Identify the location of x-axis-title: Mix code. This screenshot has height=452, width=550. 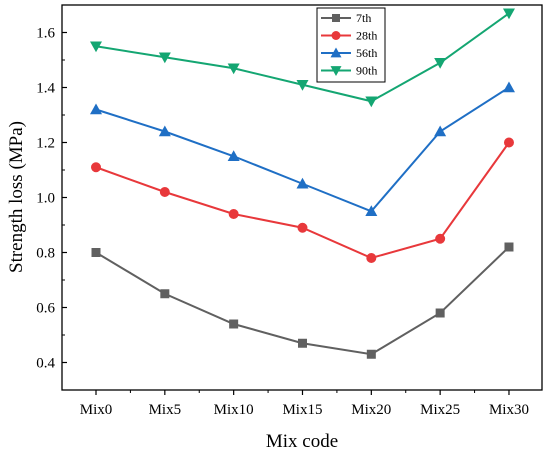
(302, 441).